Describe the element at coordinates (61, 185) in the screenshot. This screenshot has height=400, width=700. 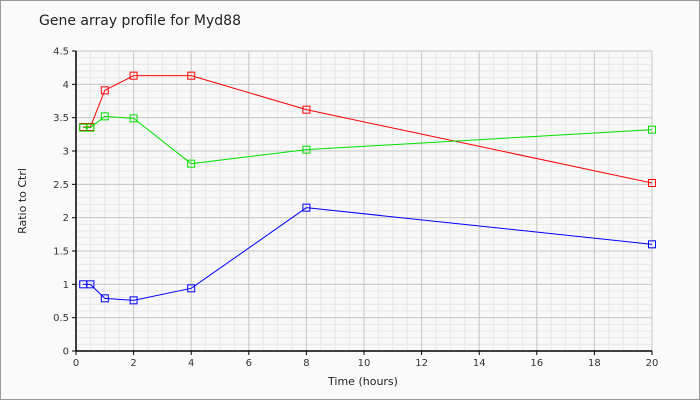
I see `y-tick-label: 2.5` at that location.